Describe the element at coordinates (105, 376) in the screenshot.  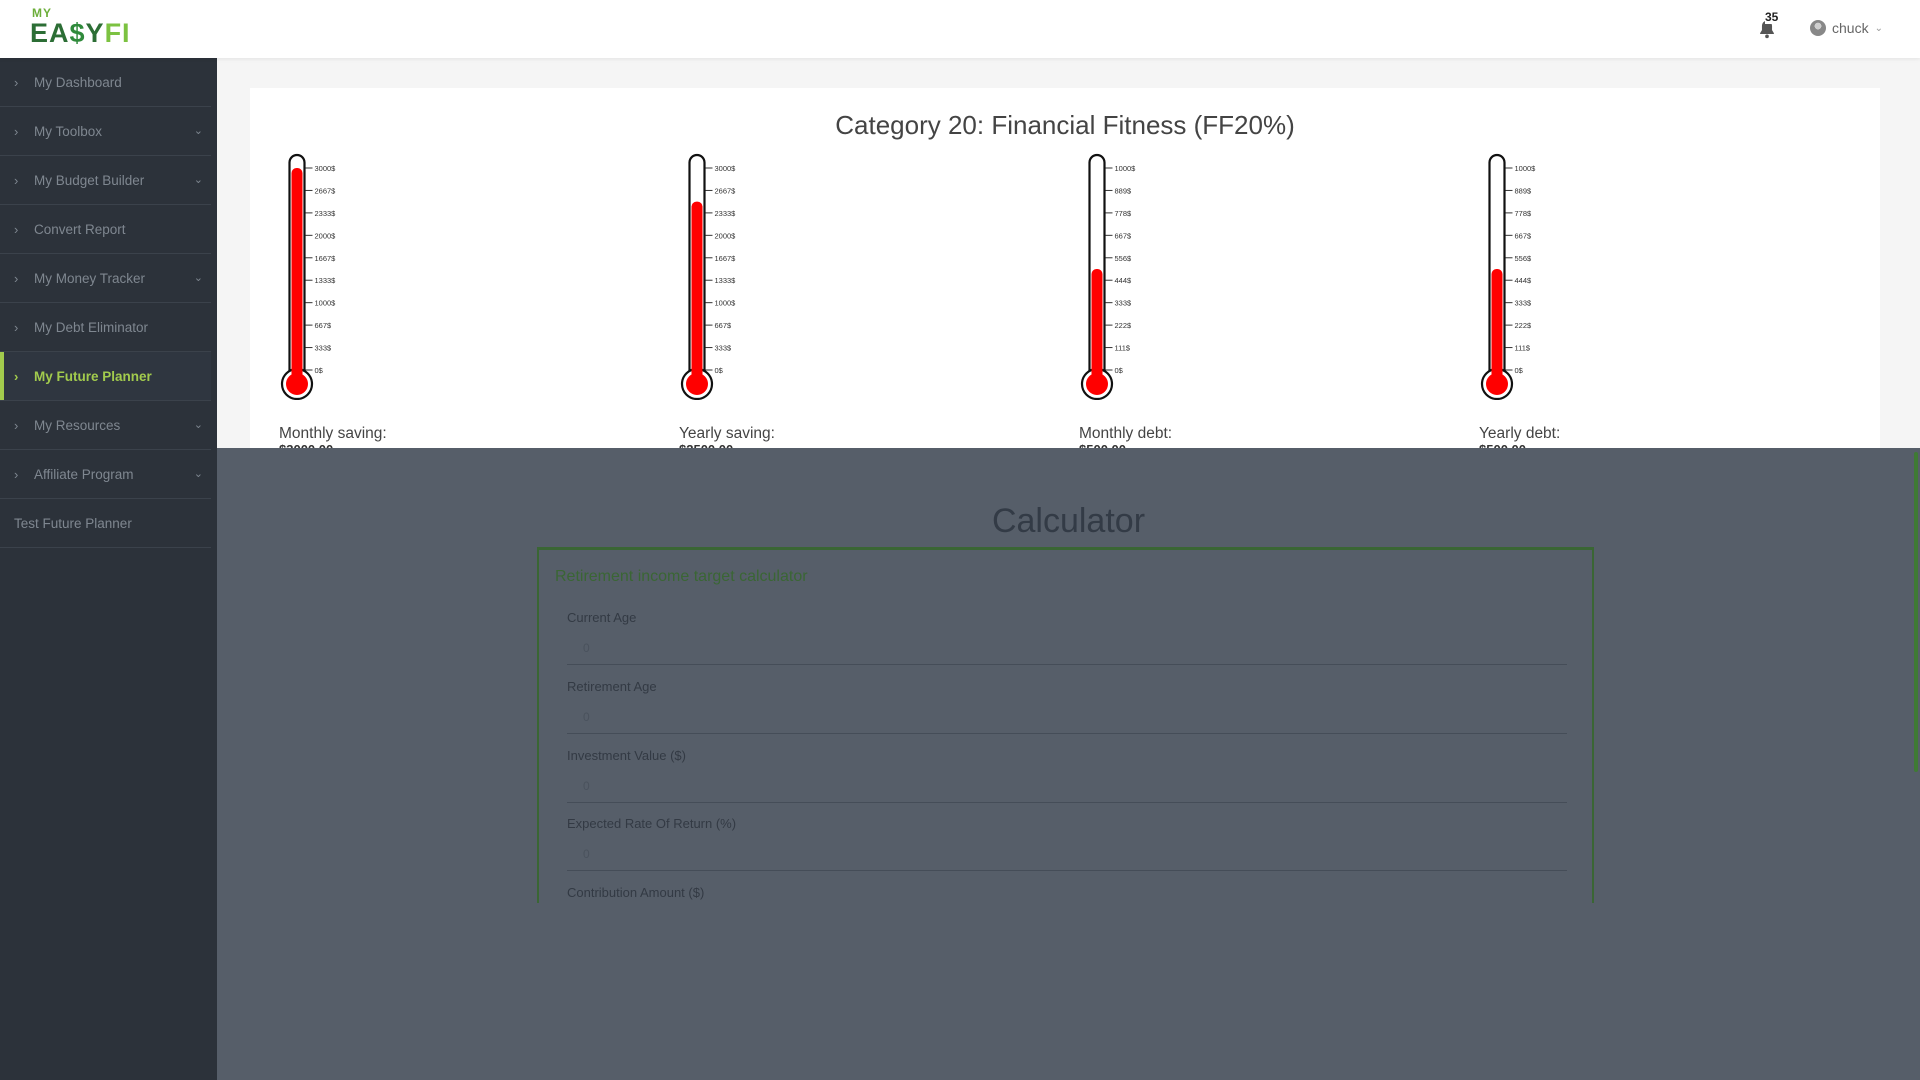
I see `sidebar-item-future-planner: › My Future Planner` at that location.